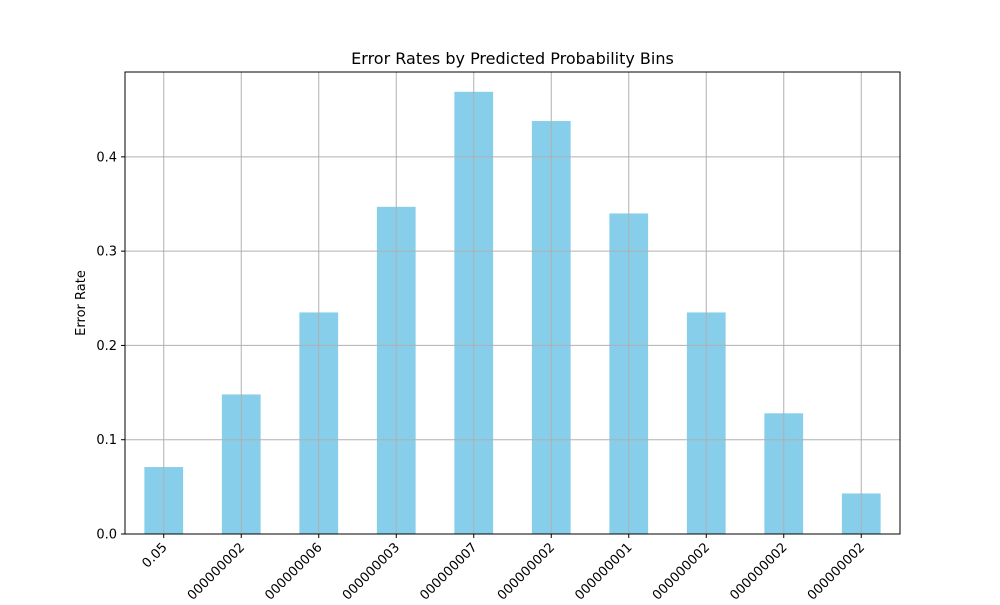 Image resolution: width=1000 pixels, height=605 pixels. Describe the element at coordinates (448, 570) in the screenshot. I see `x-tick-label: 000000007` at that location.